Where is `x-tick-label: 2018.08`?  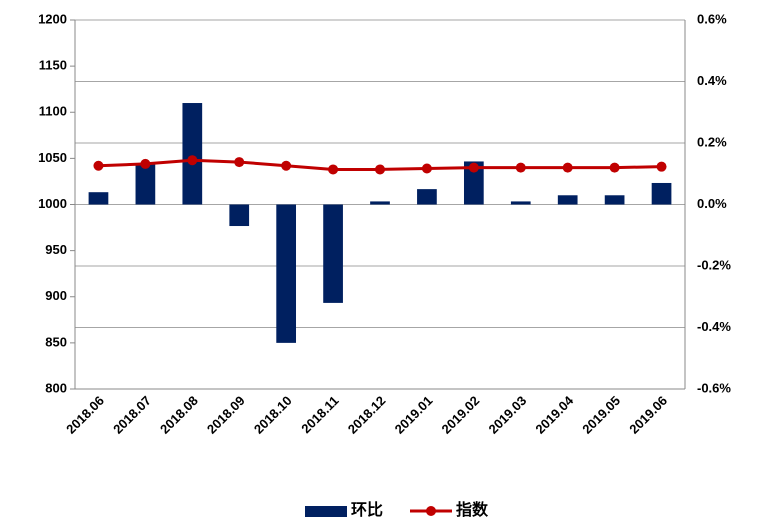 x-tick-label: 2018.08 is located at coordinates (179, 415).